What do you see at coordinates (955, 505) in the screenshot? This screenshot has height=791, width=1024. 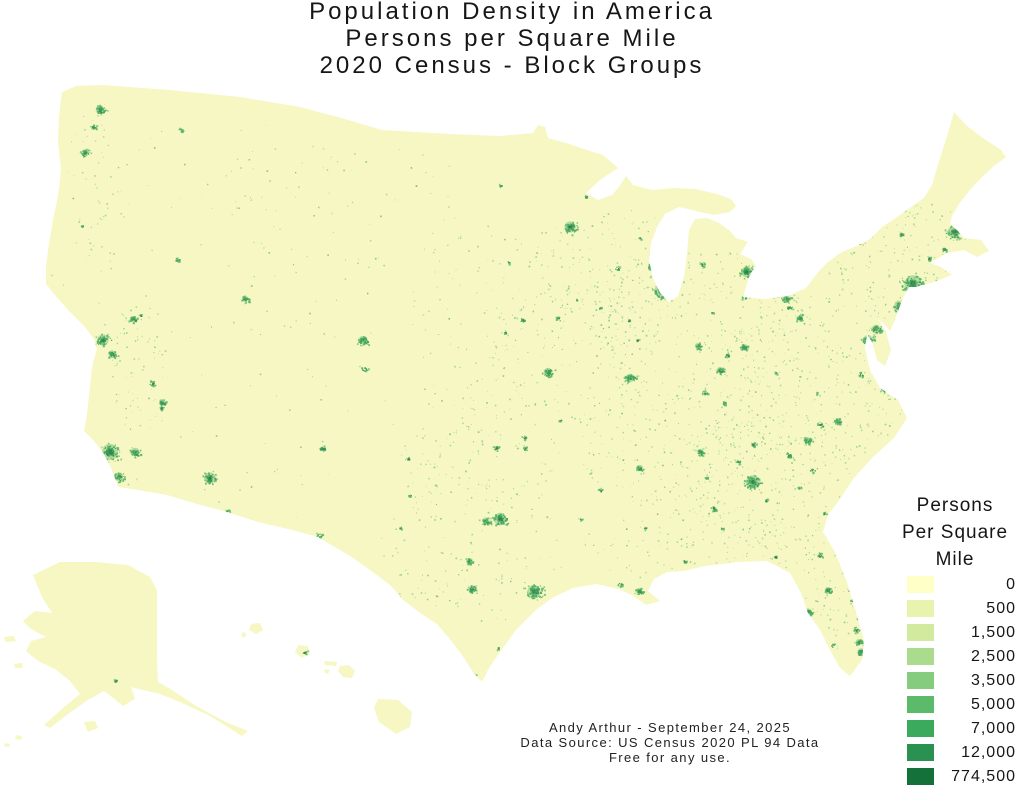 I see `legend-title-line-1: Persons` at bounding box center [955, 505].